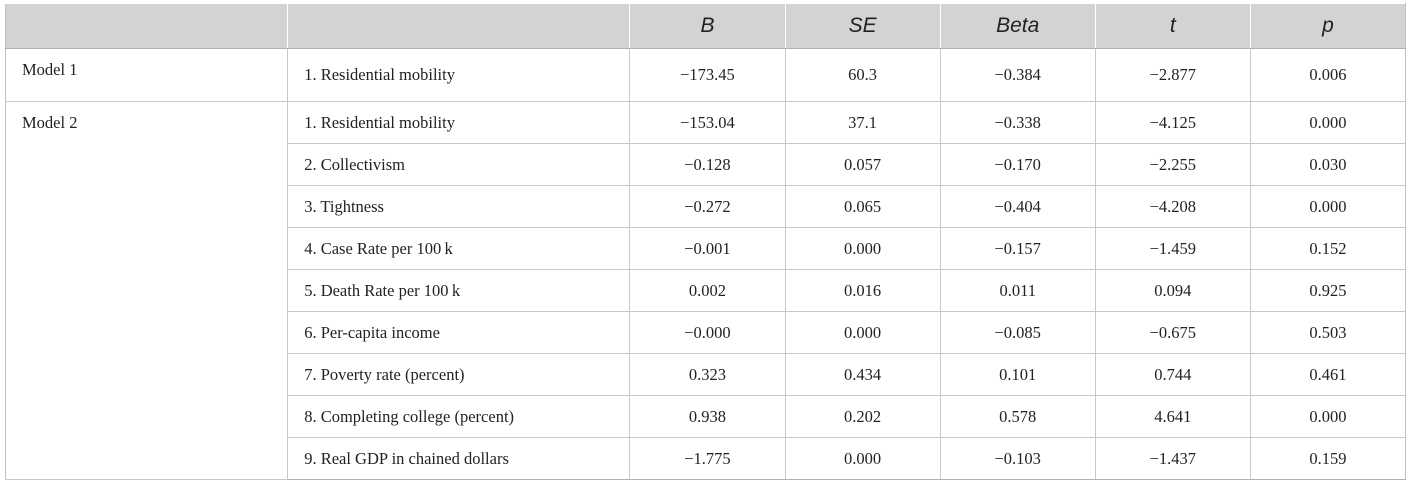 The width and height of the screenshot is (1411, 480). What do you see at coordinates (459, 374) in the screenshot?
I see `variable-cell: 7. Poverty rate (percent)` at bounding box center [459, 374].